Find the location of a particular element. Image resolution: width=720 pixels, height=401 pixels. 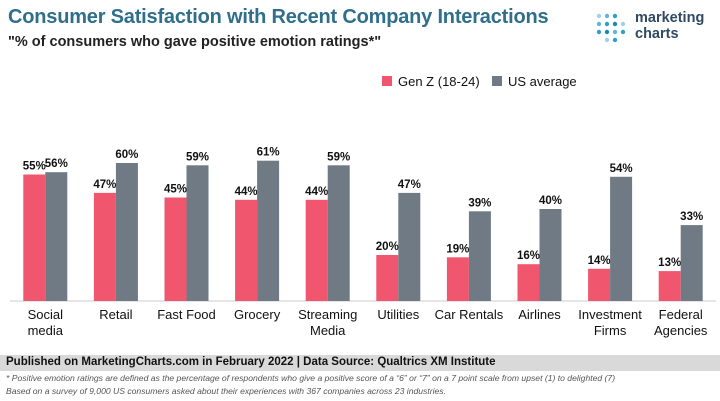

category-label-0-line-1: media is located at coordinates (46, 330).